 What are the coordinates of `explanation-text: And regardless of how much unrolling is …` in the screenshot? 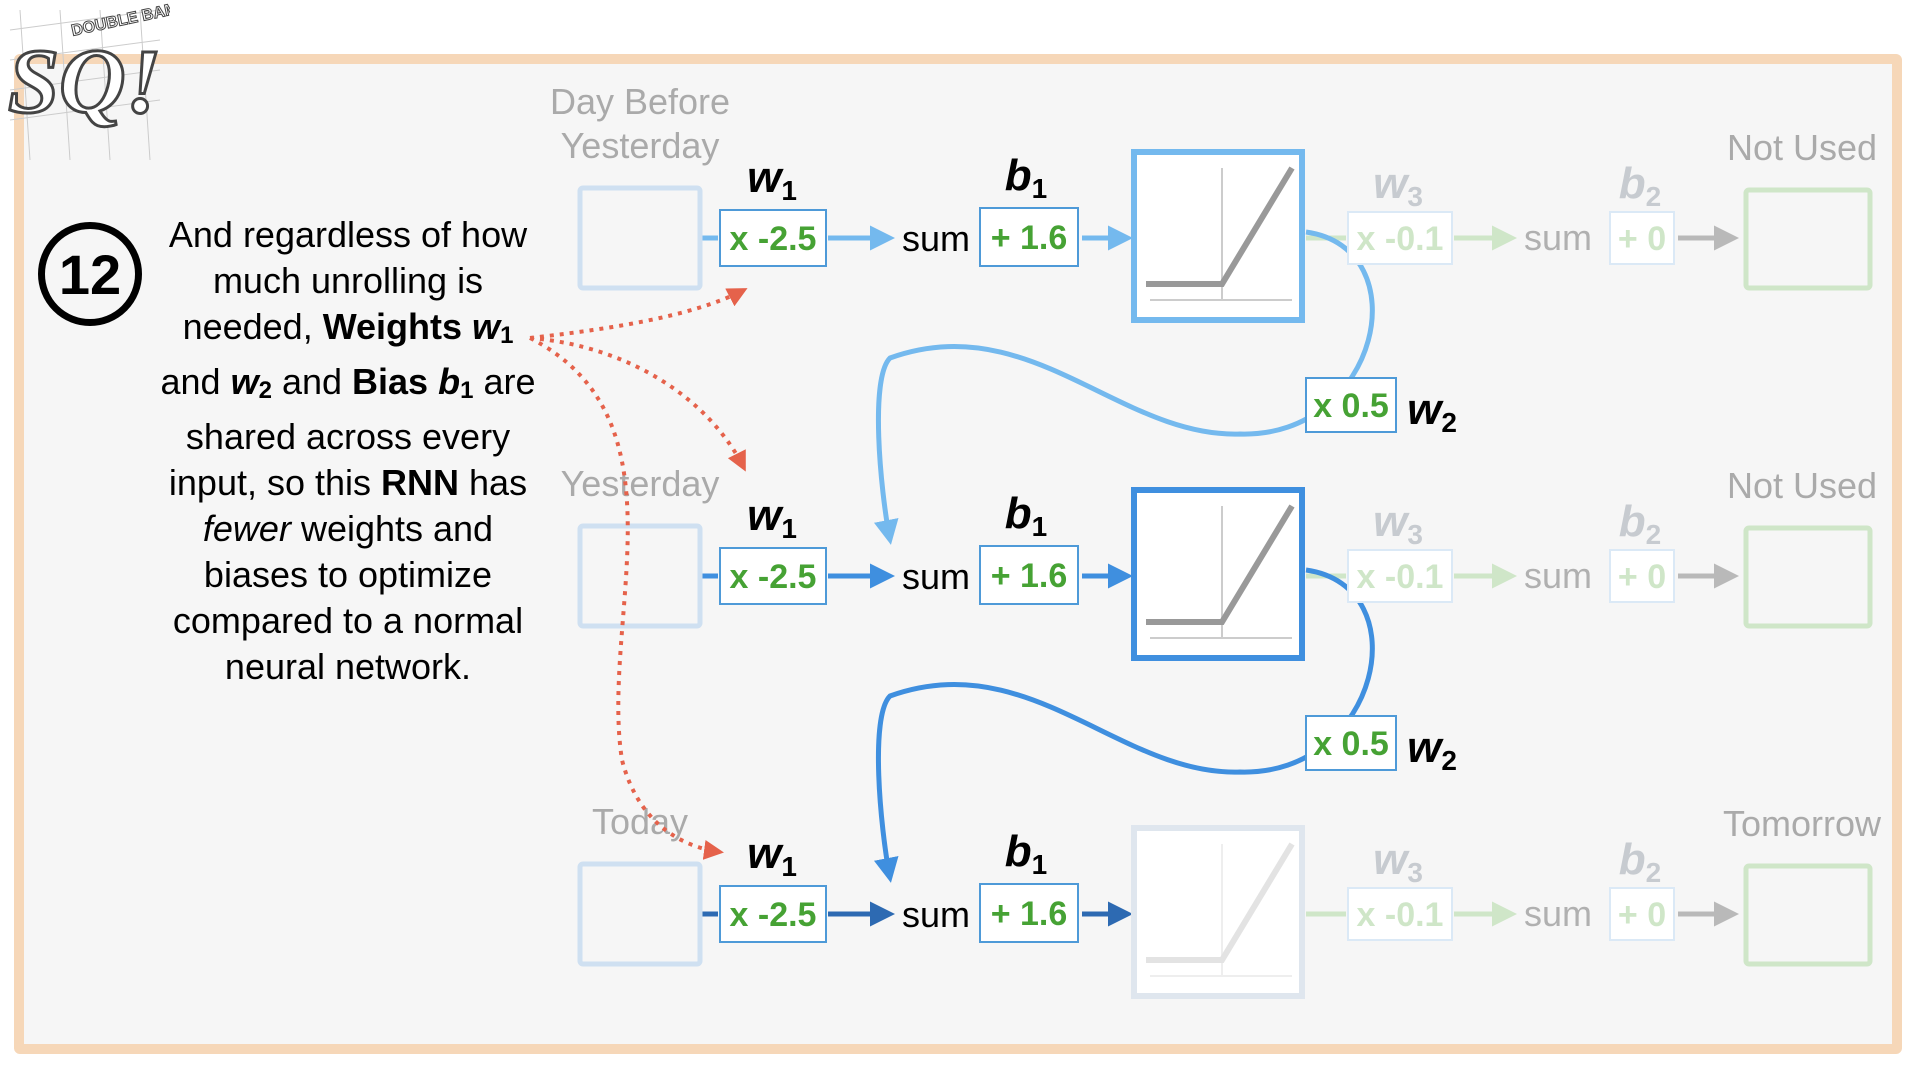 It's located at (348, 451).